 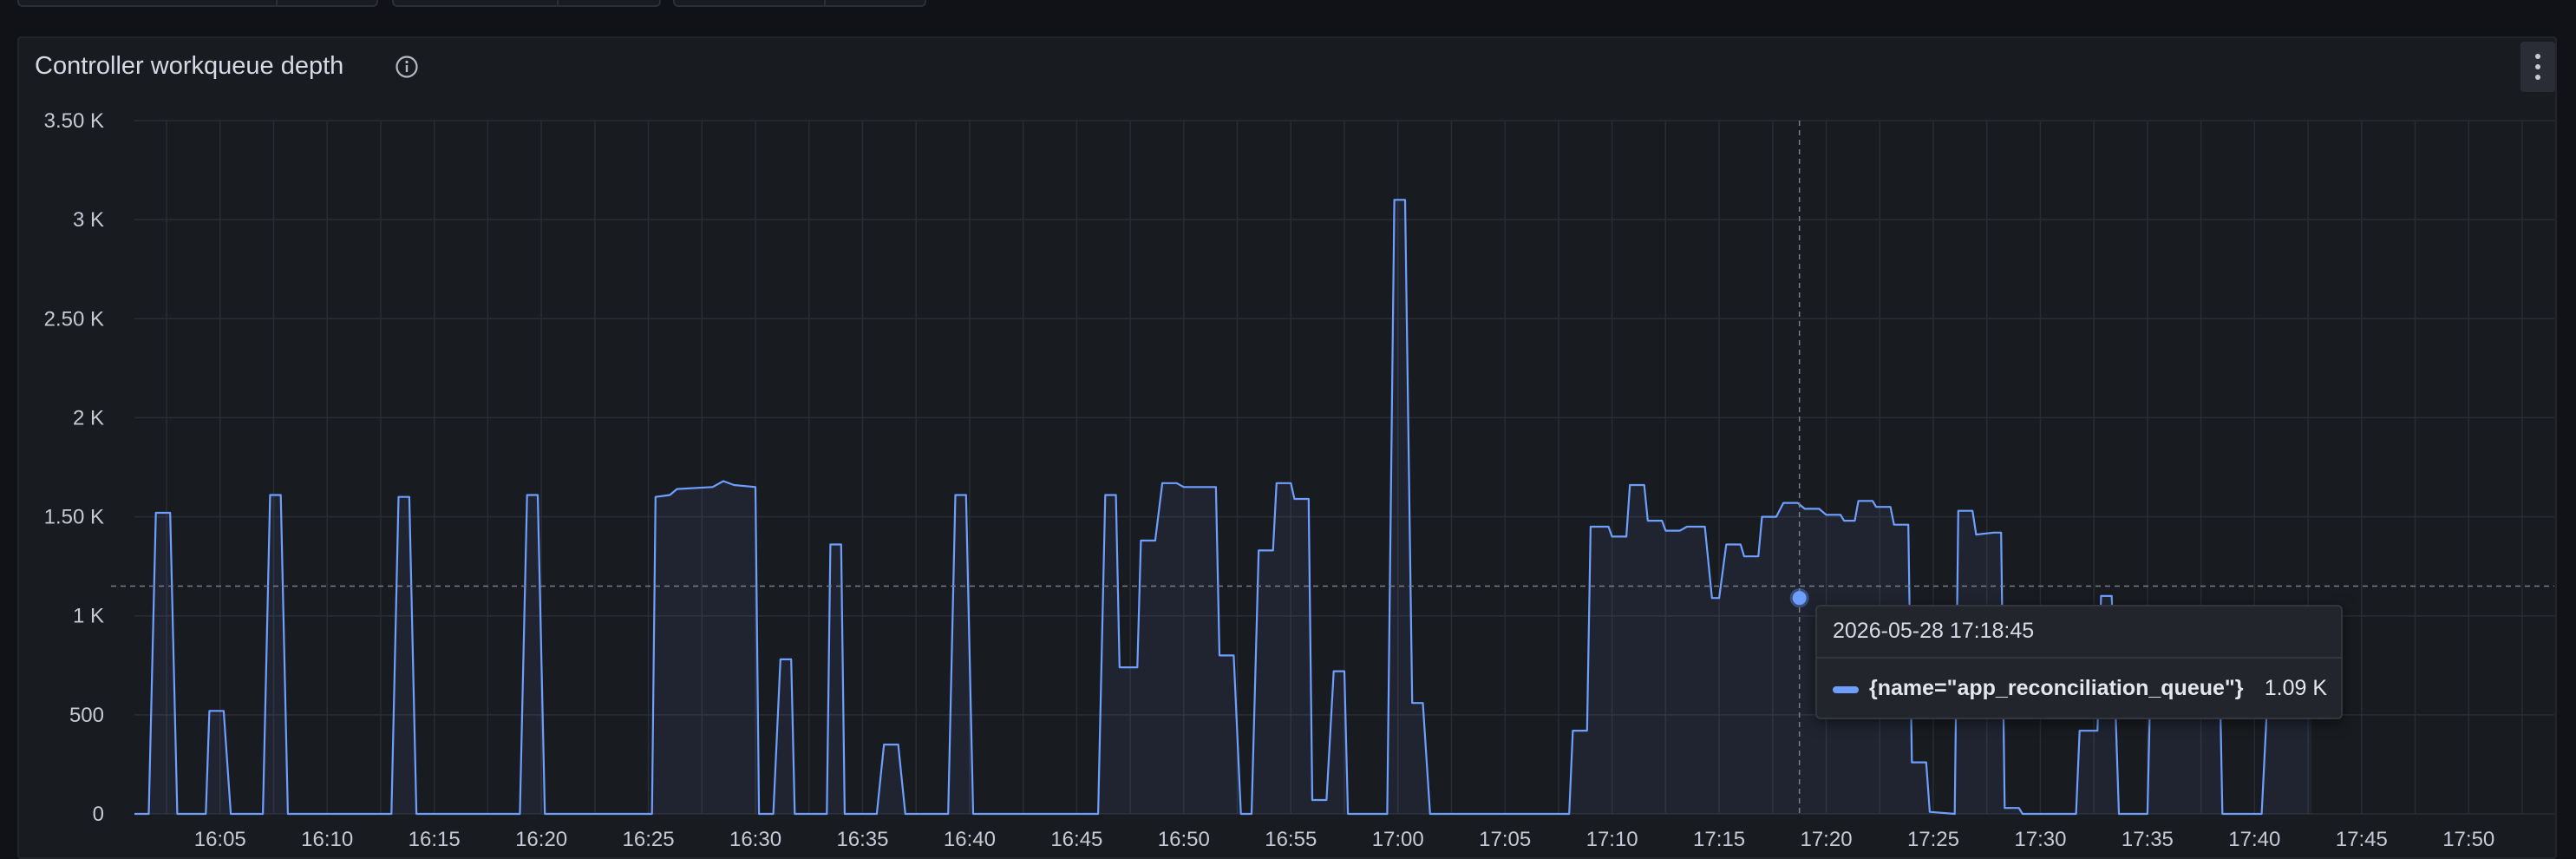 What do you see at coordinates (407, 67) in the screenshot?
I see `info-icon` at bounding box center [407, 67].